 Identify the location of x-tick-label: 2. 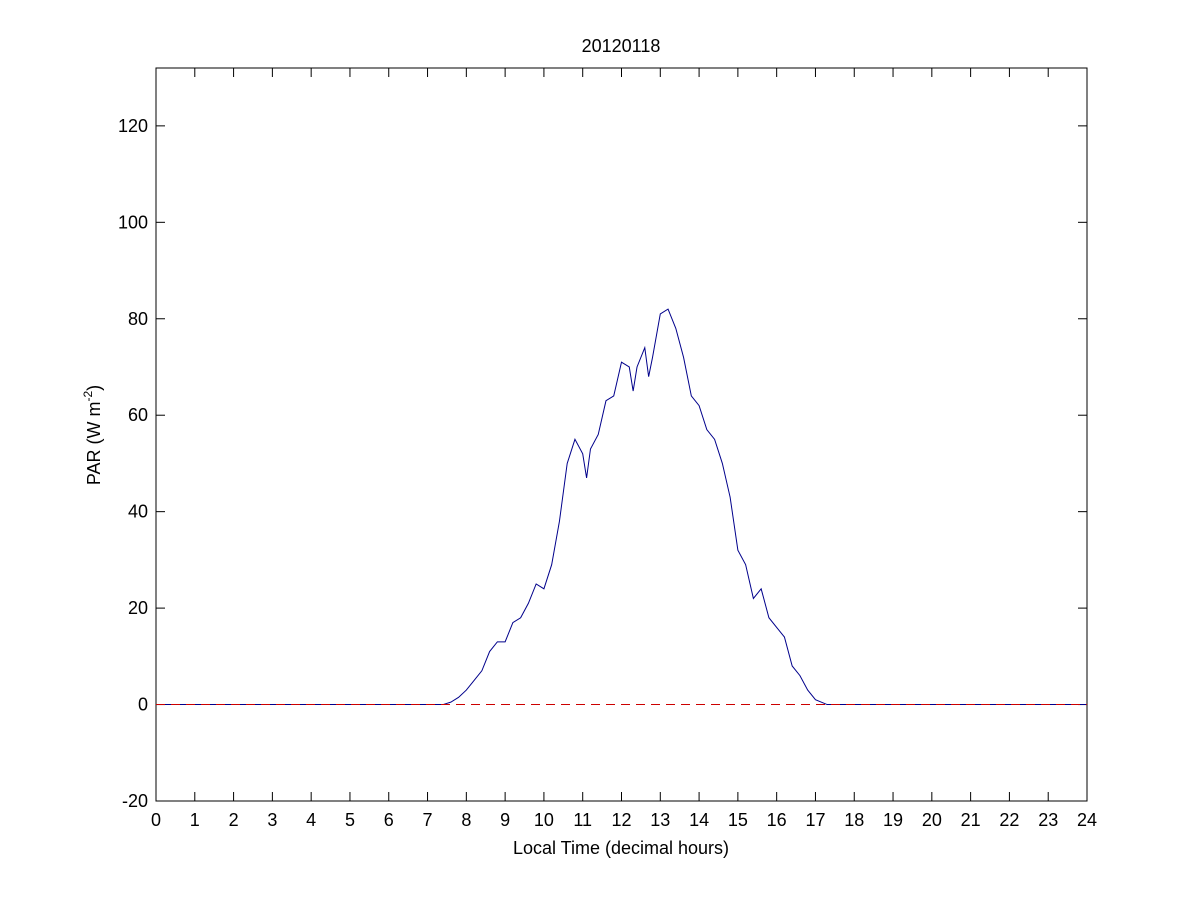
(234, 820).